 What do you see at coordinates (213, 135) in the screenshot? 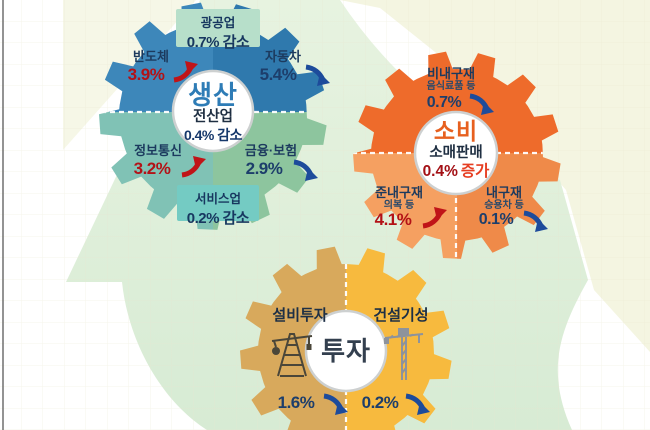
I see `production-total-change: 0.4% 감소` at bounding box center [213, 135].